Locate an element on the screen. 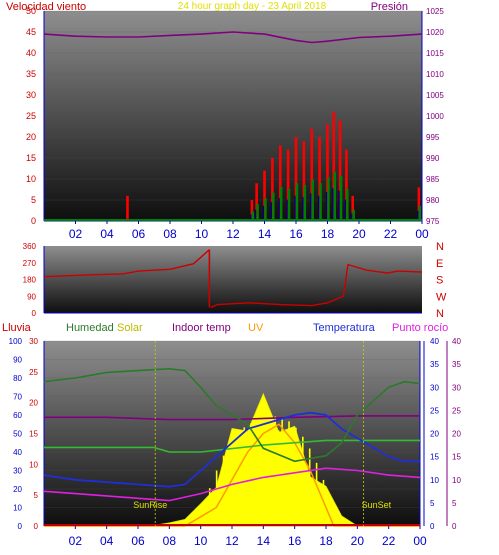 The image size is (499, 555). humidity-line is located at coordinates (232, 415).